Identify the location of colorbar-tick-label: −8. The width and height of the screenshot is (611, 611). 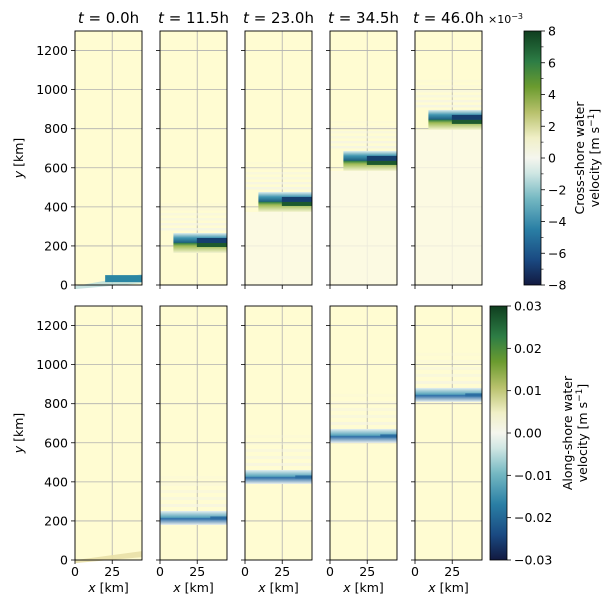
(557, 285).